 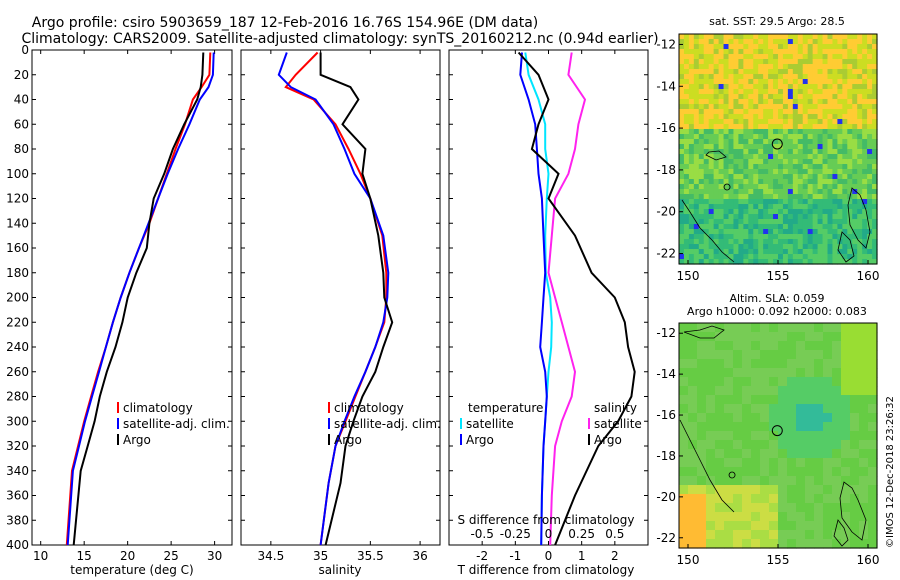 What do you see at coordinates (618, 424) in the screenshot?
I see `legend-label-salinity-satellite: satellite` at bounding box center [618, 424].